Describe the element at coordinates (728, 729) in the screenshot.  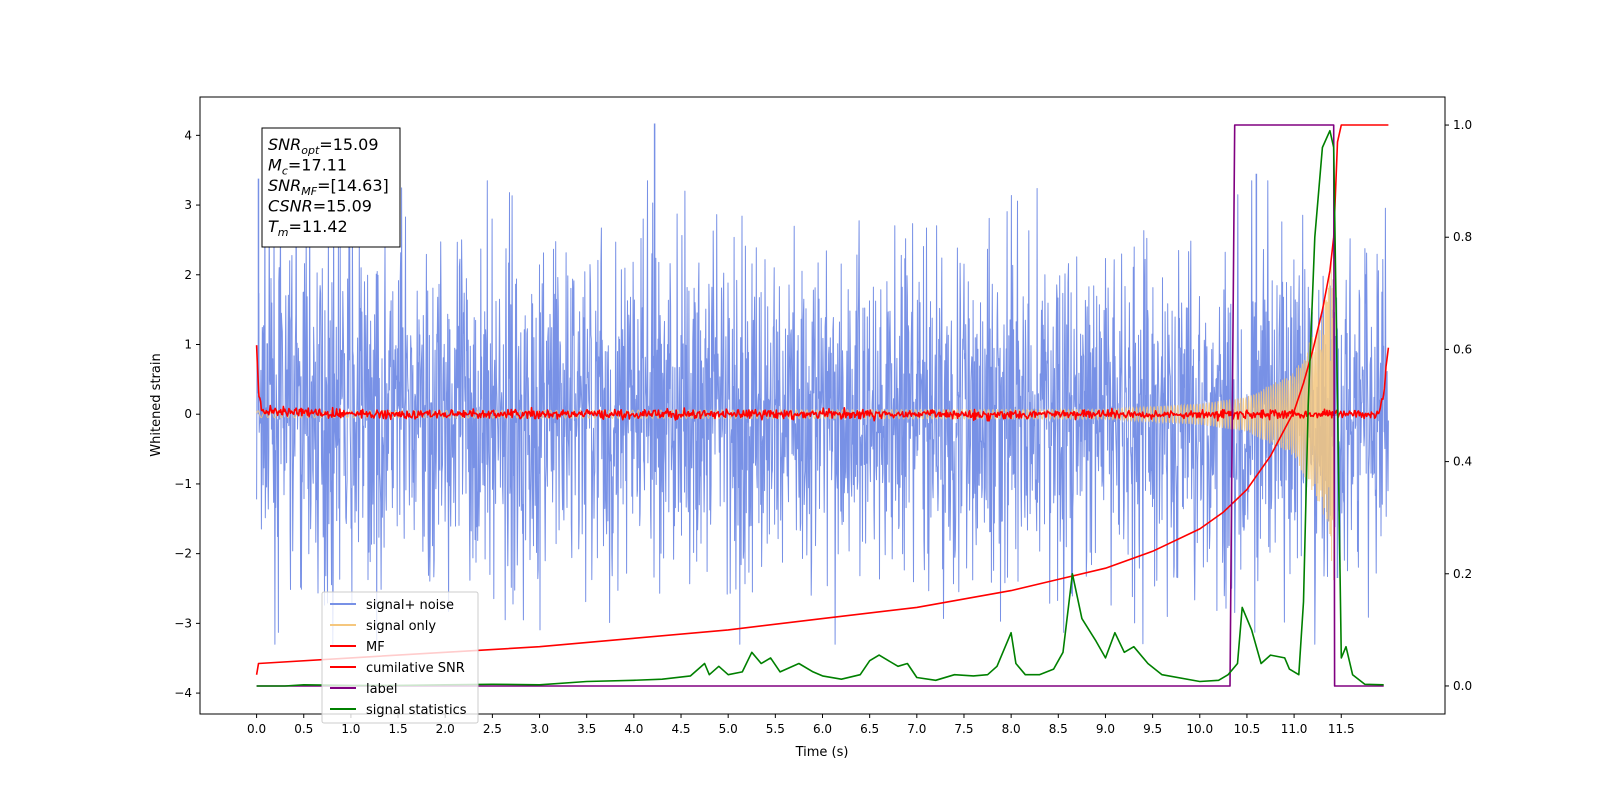
I see `x-tick-label: 5.0` at that location.